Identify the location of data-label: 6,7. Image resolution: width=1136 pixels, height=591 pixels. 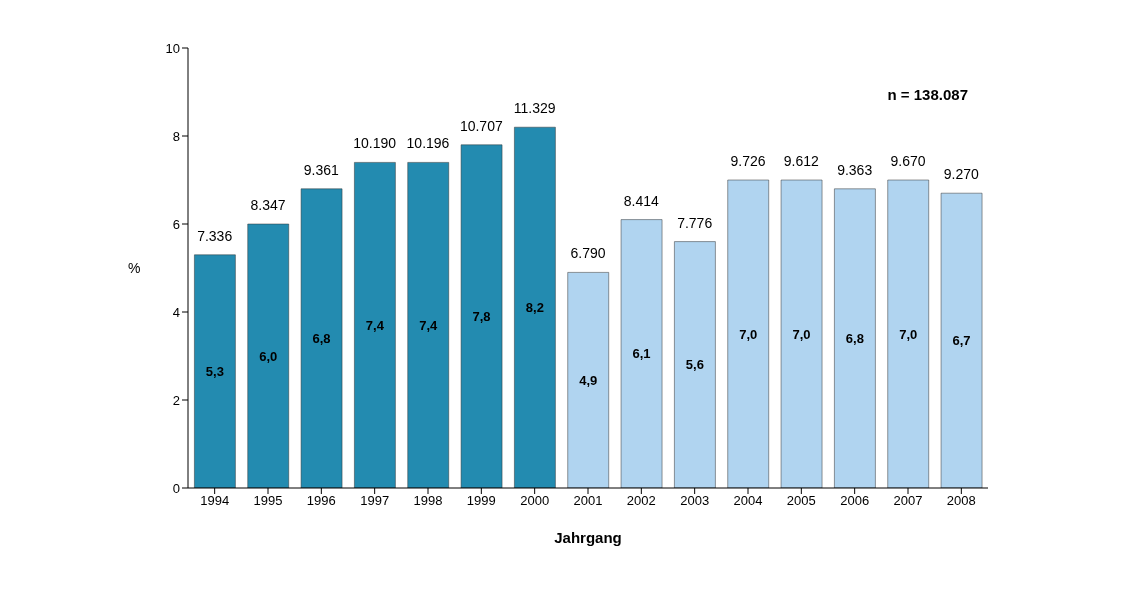
(961, 341).